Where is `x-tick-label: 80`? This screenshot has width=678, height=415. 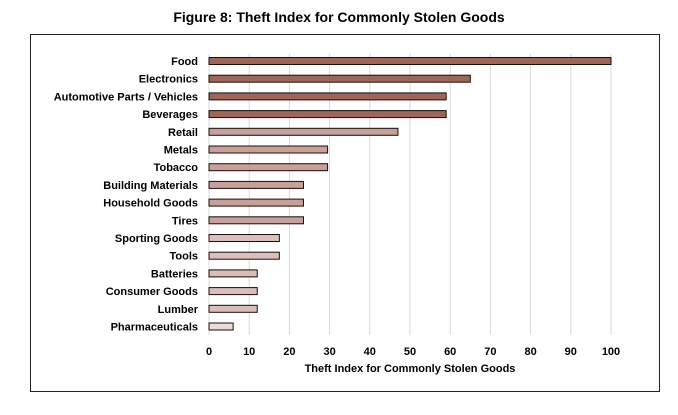 x-tick-label: 80 is located at coordinates (530, 352).